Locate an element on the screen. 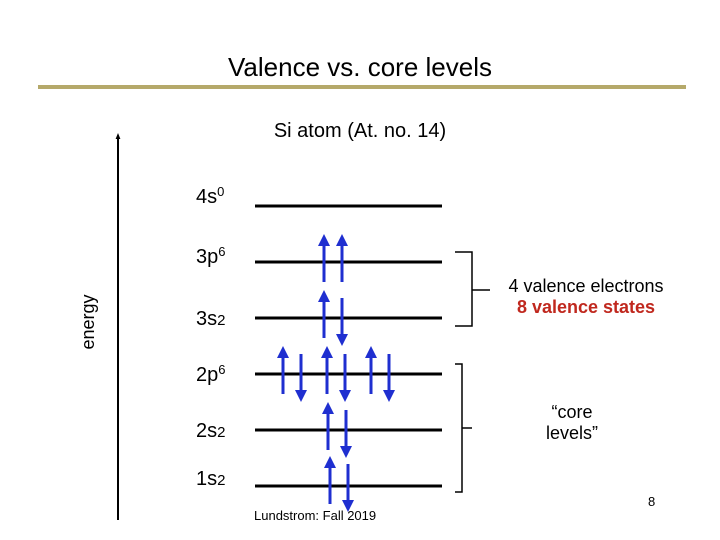  valence-states-text: 8 valence states is located at coordinates (586, 307).